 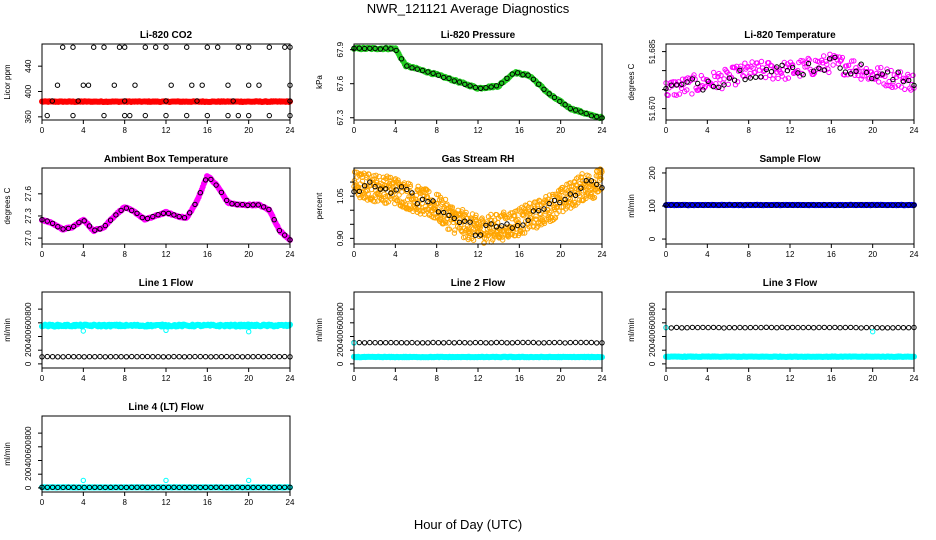 What do you see at coordinates (914, 378) in the screenshot?
I see `x-tick-label: 24` at bounding box center [914, 378].